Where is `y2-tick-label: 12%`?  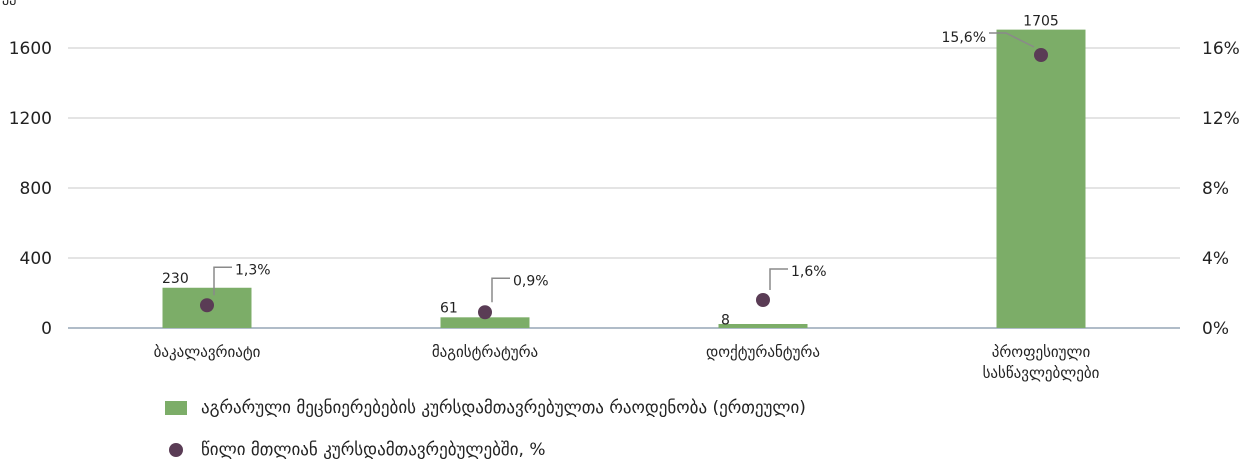
y2-tick-label: 12% is located at coordinates (1221, 119).